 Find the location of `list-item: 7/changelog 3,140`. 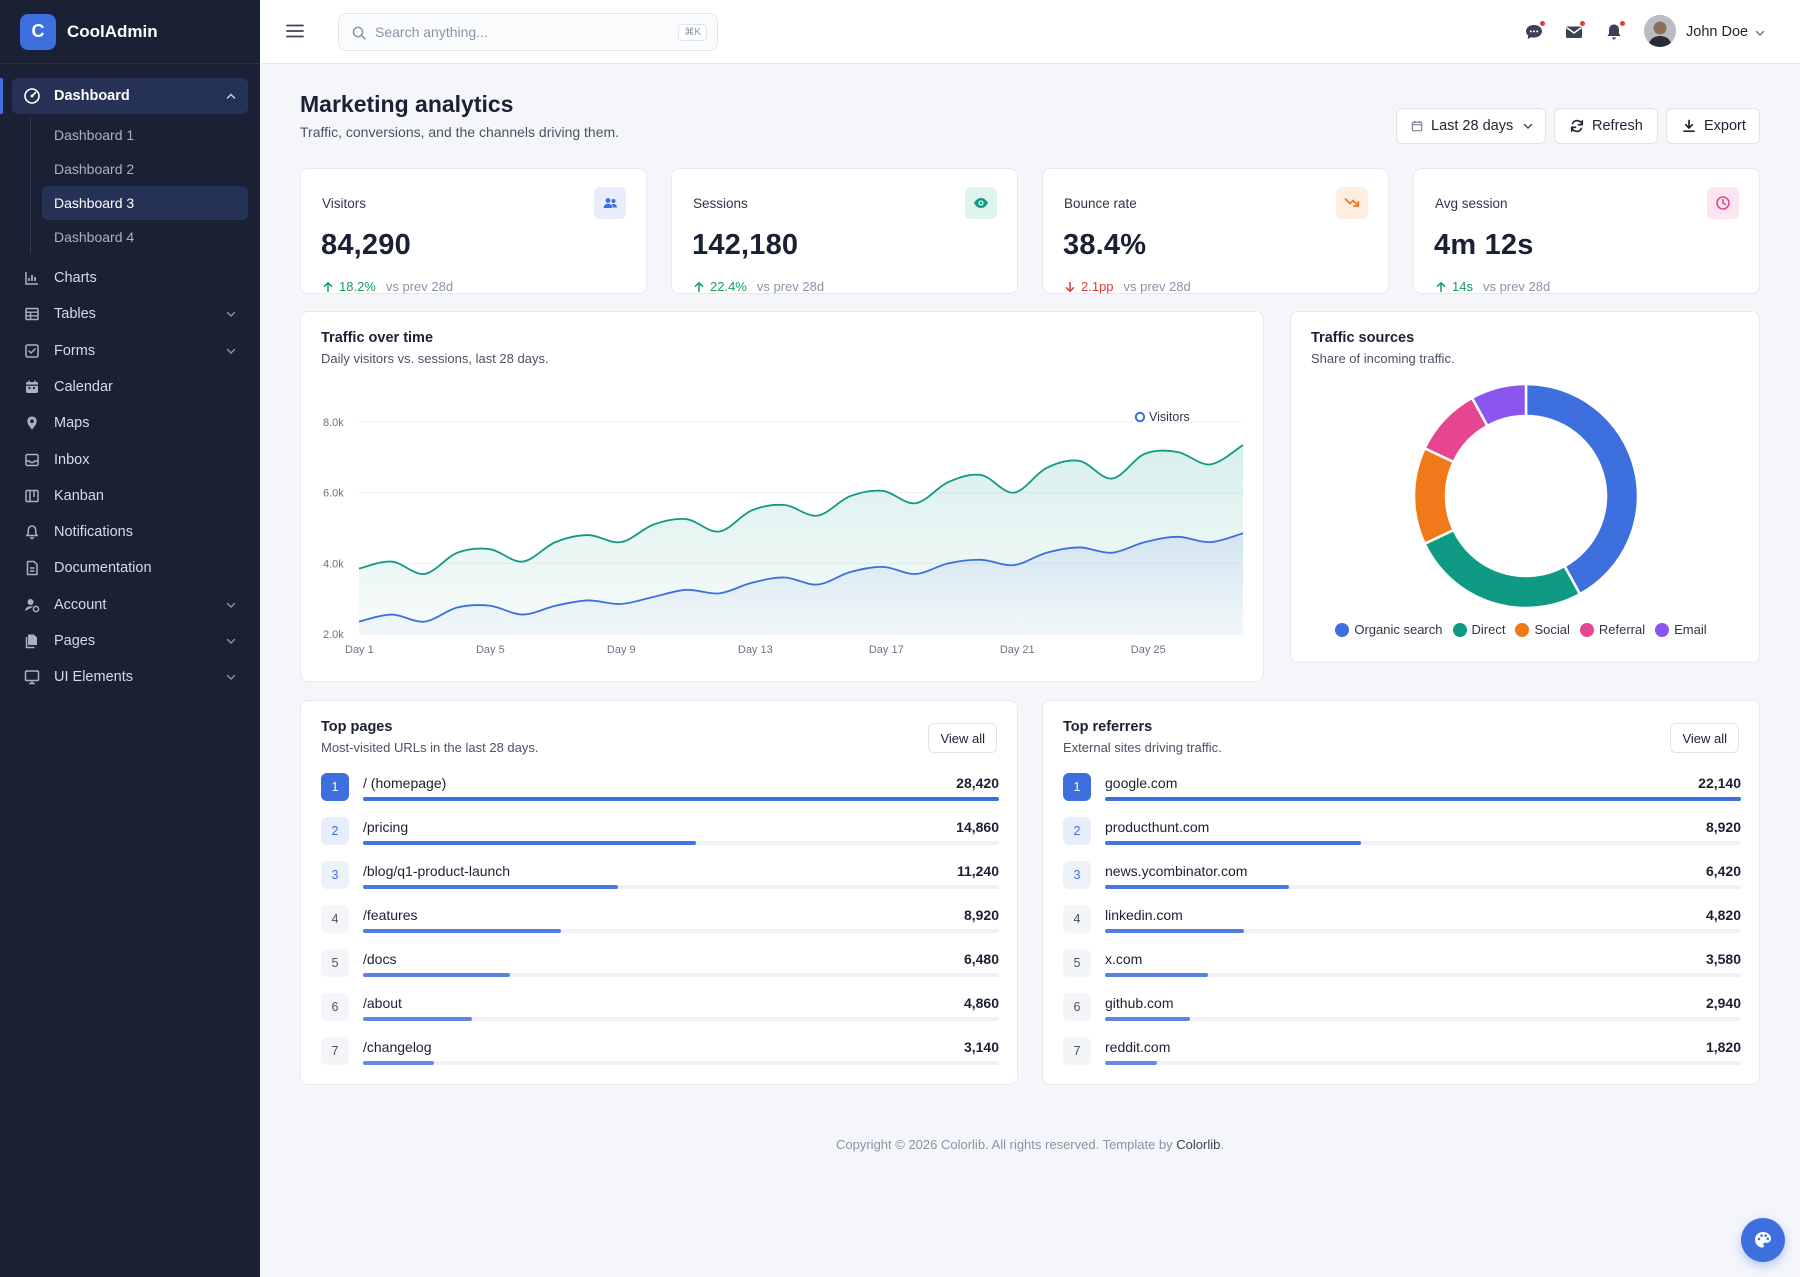

list-item: 7/changelog 3,140 is located at coordinates (660, 1056).